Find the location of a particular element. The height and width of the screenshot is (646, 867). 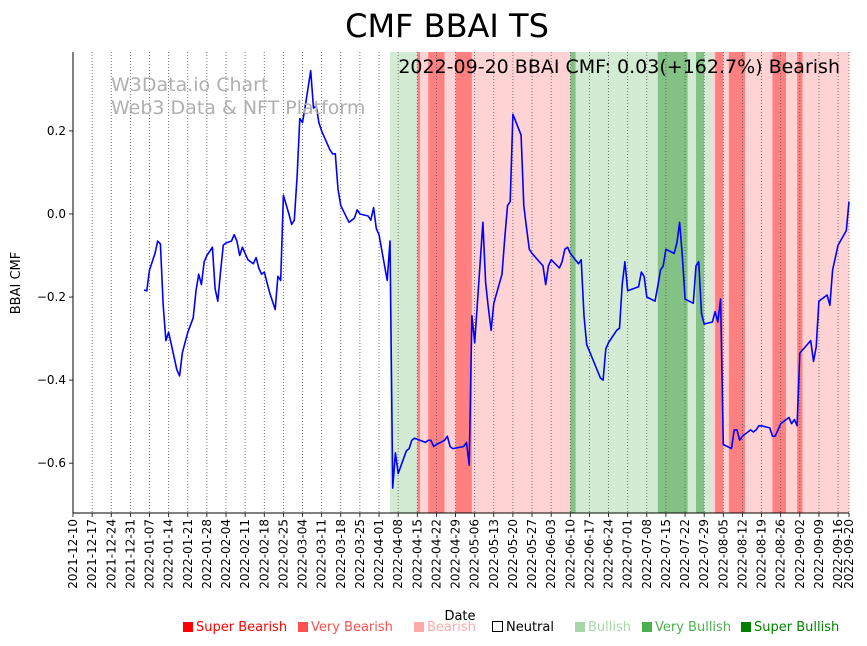

legend-label: Neutral is located at coordinates (530, 627).